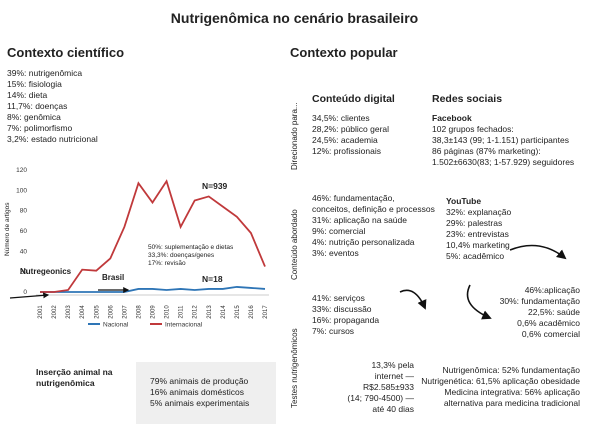  Describe the element at coordinates (153, 236) in the screenshot. I see `series-line-internacional` at that location.